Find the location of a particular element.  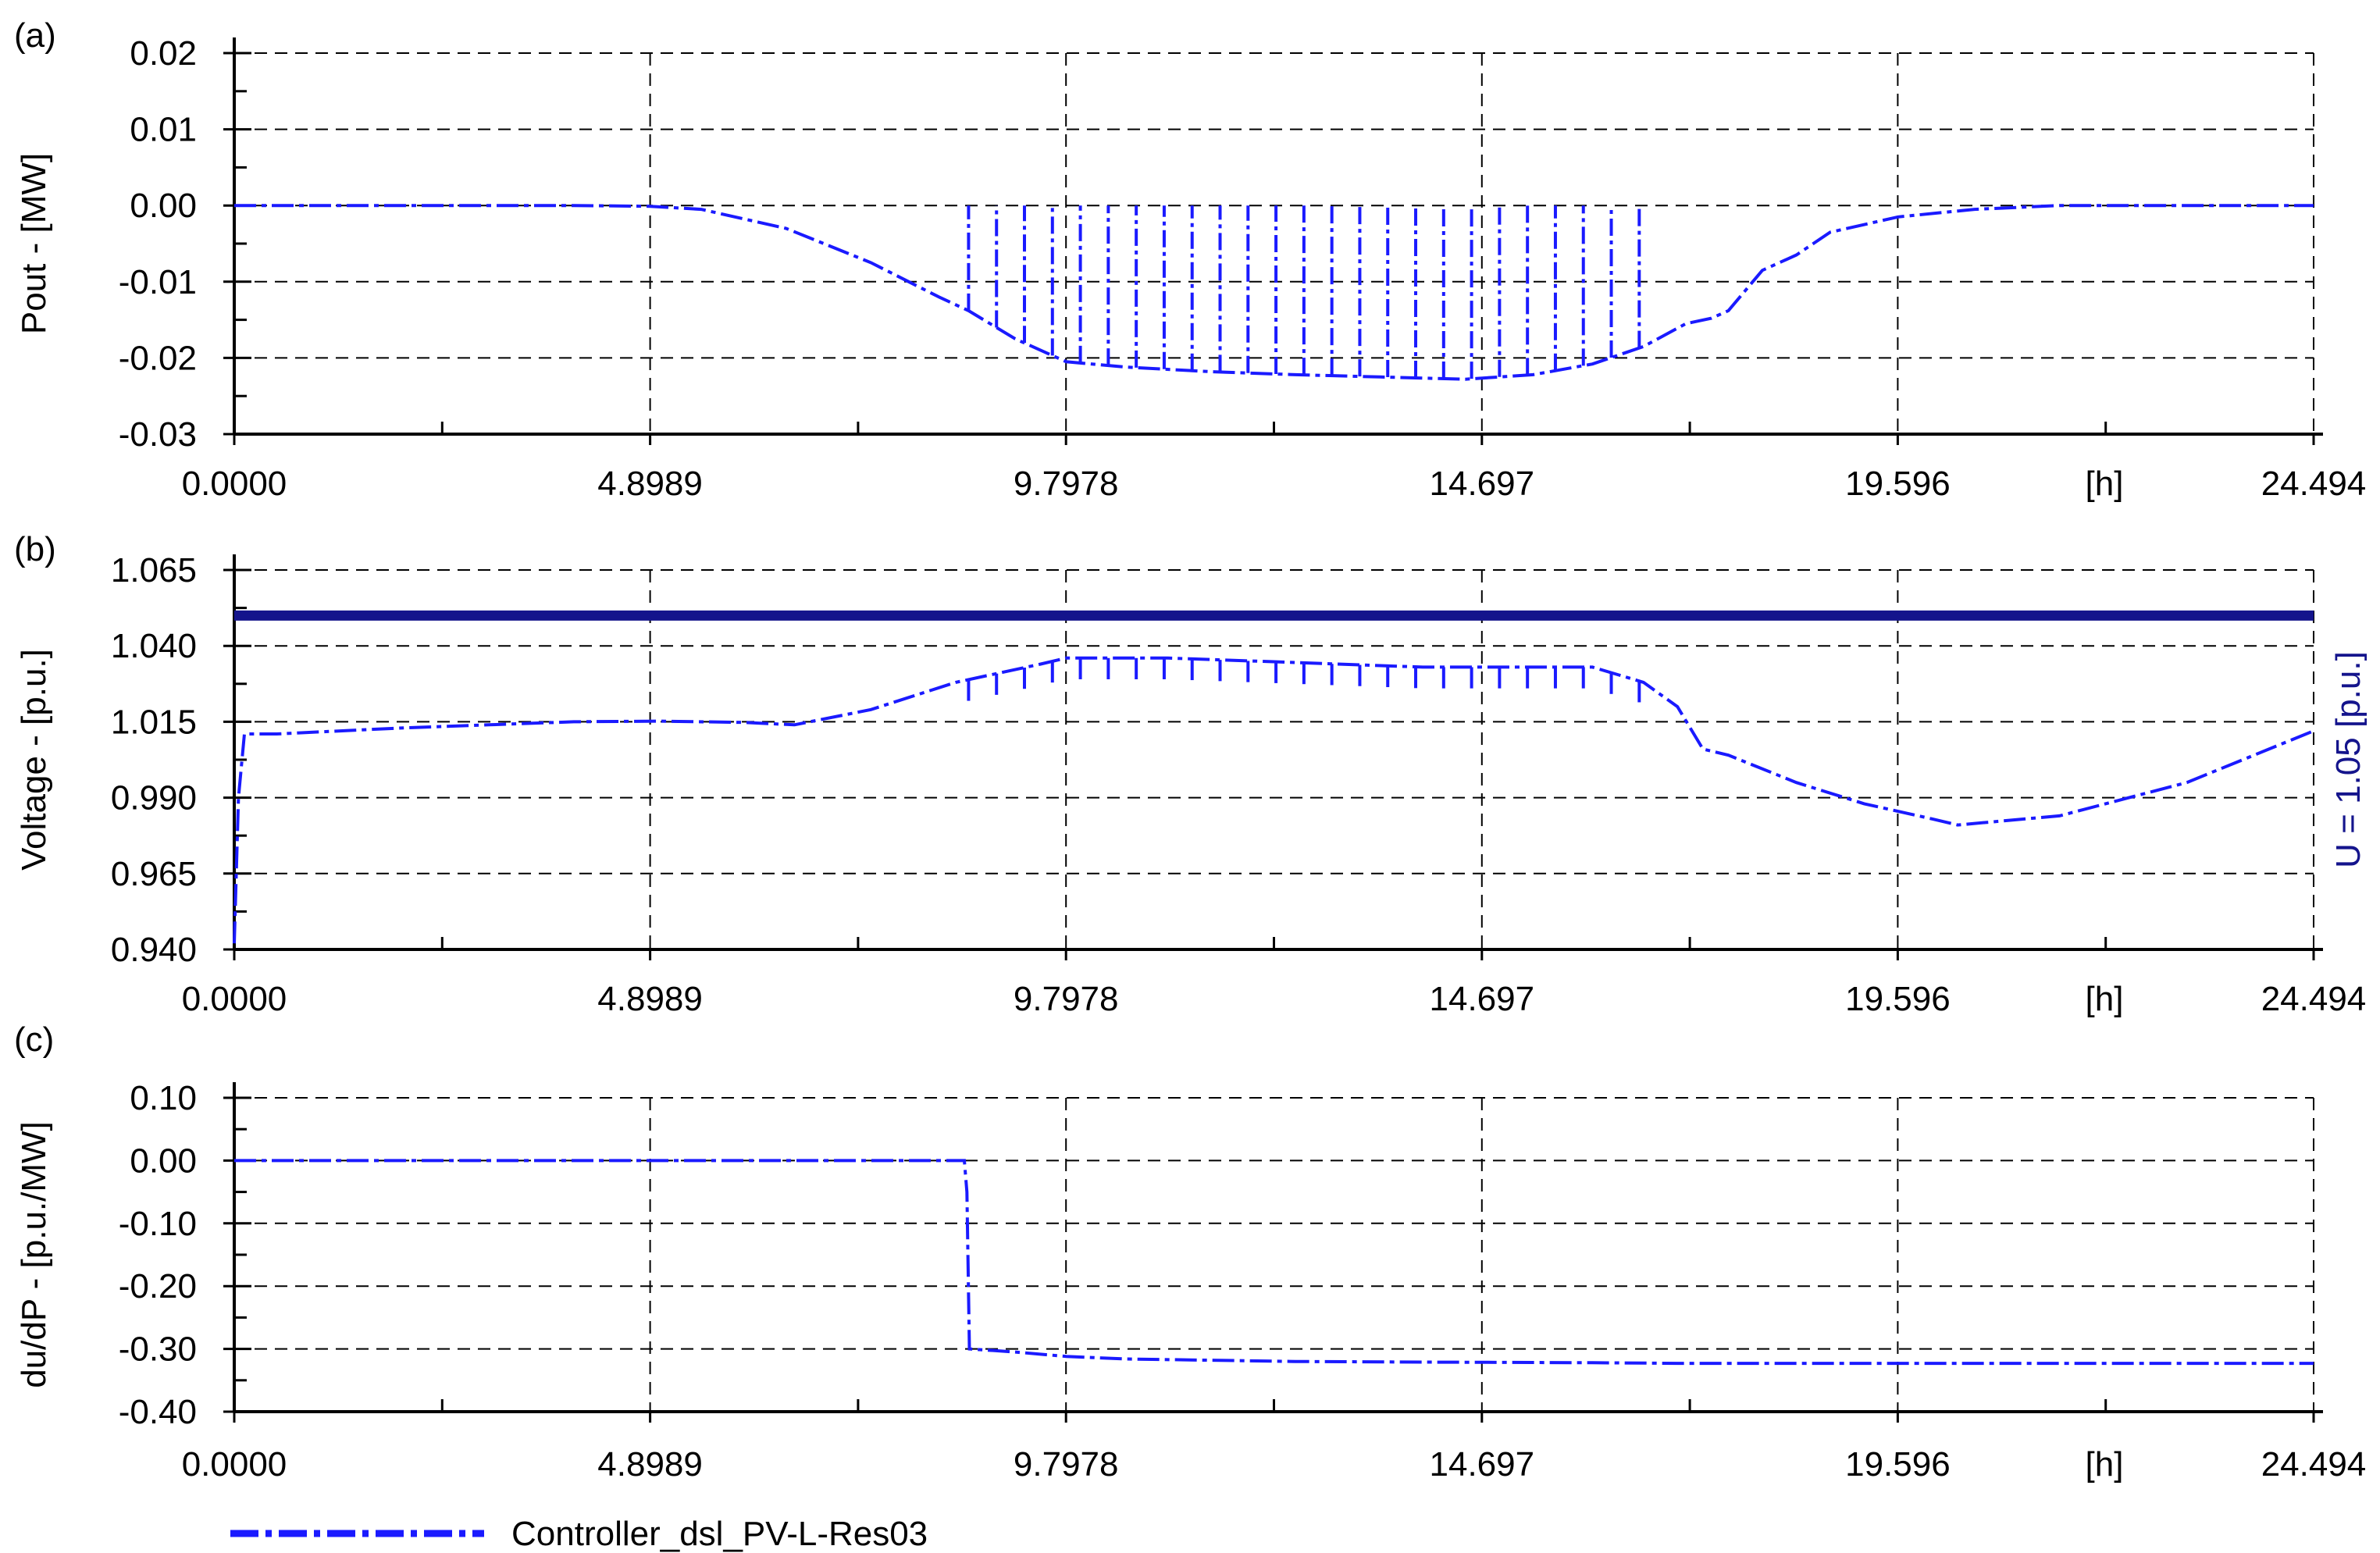

y-tick-label: 1.065 is located at coordinates (154, 570).